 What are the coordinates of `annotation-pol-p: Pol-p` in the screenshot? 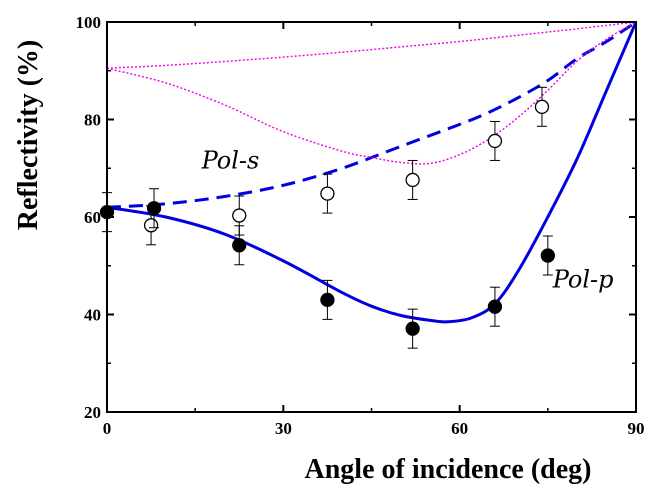 It's located at (583, 280).